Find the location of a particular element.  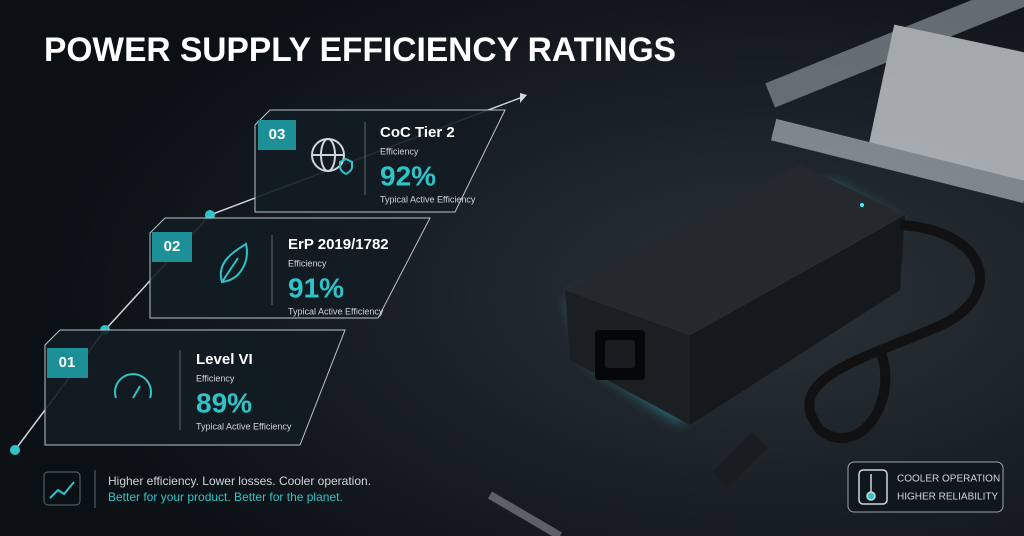

icons is located at coordinates (233, 268).